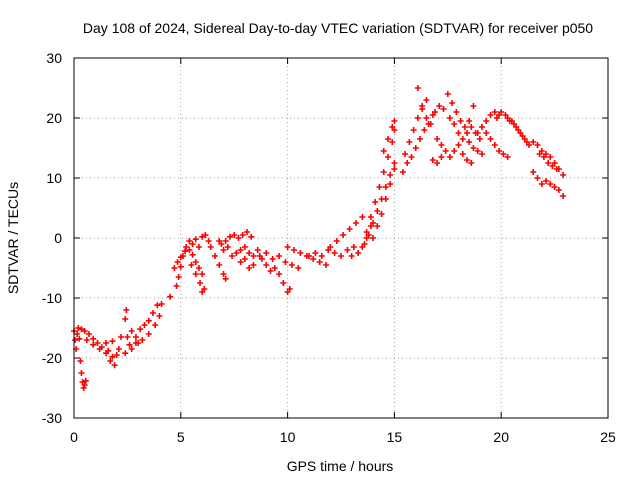  I want to click on y-tick-label: -30, so click(52, 418).